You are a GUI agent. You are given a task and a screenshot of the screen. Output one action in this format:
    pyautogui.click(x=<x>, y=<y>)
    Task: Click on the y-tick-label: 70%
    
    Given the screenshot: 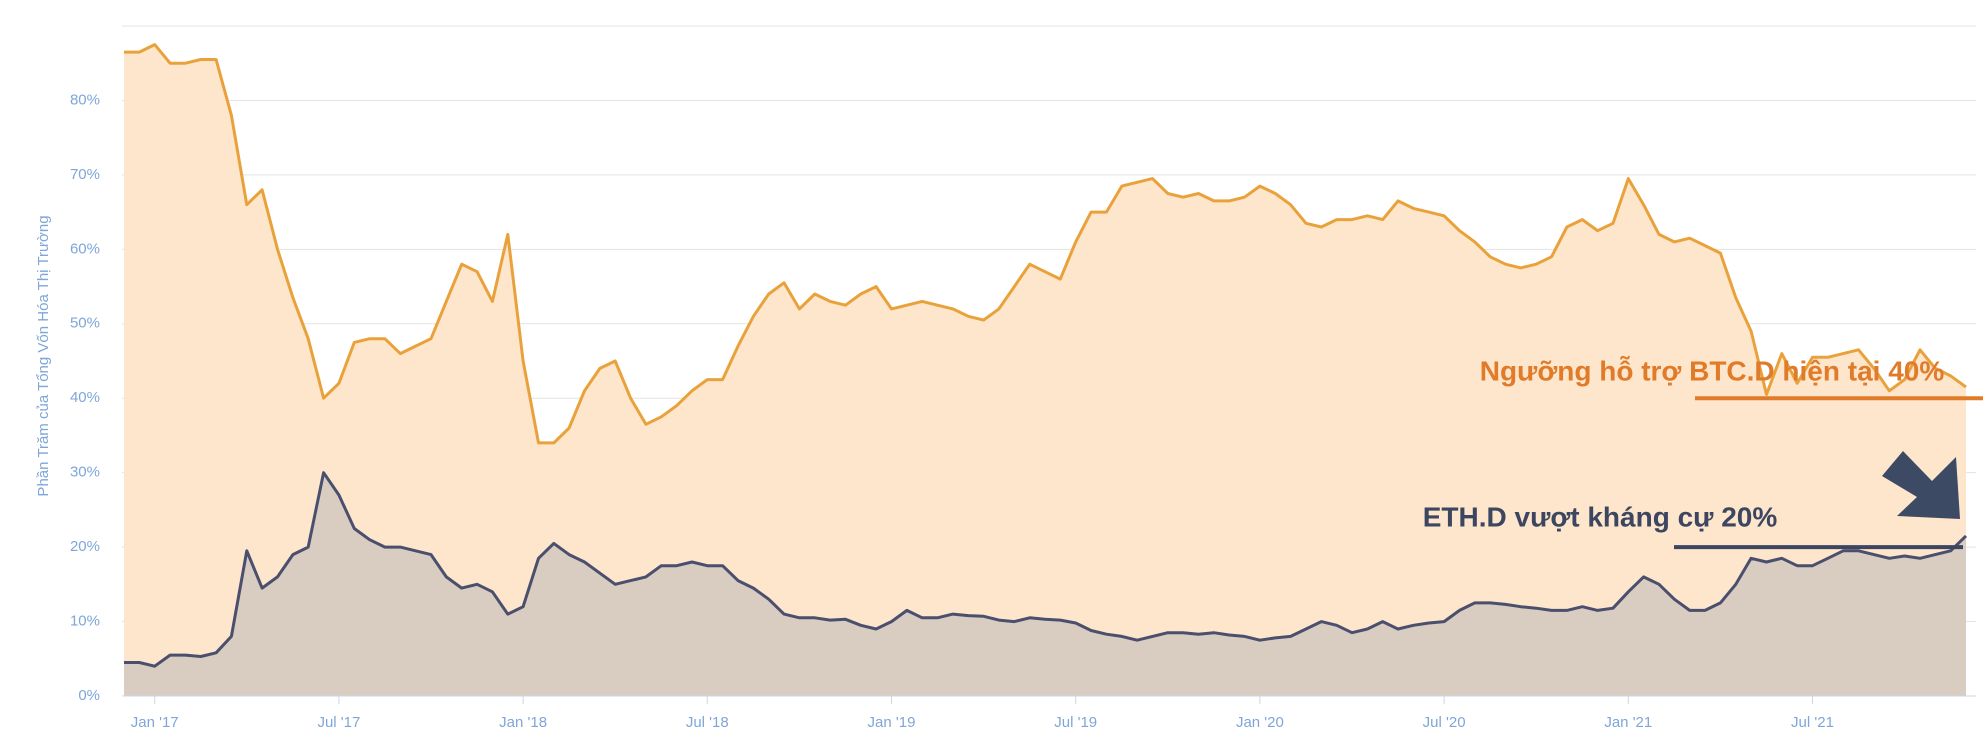 What is the action you would take?
    pyautogui.click(x=85, y=174)
    